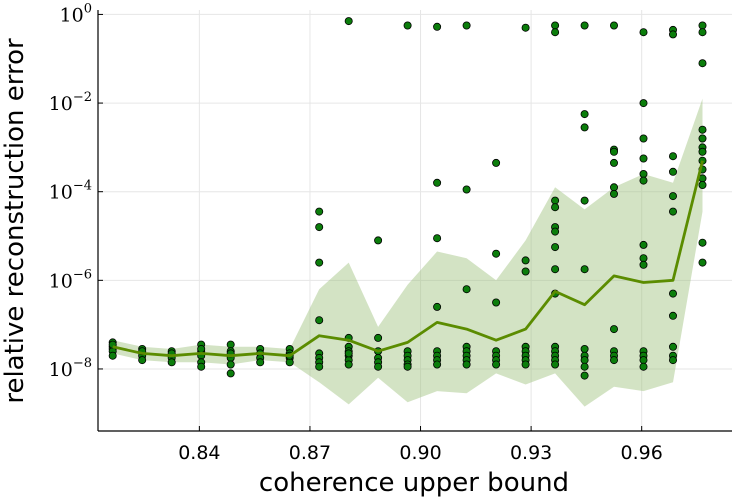  Describe the element at coordinates (414, 483) in the screenshot. I see `x-axis-label: coherence upper bound` at that location.